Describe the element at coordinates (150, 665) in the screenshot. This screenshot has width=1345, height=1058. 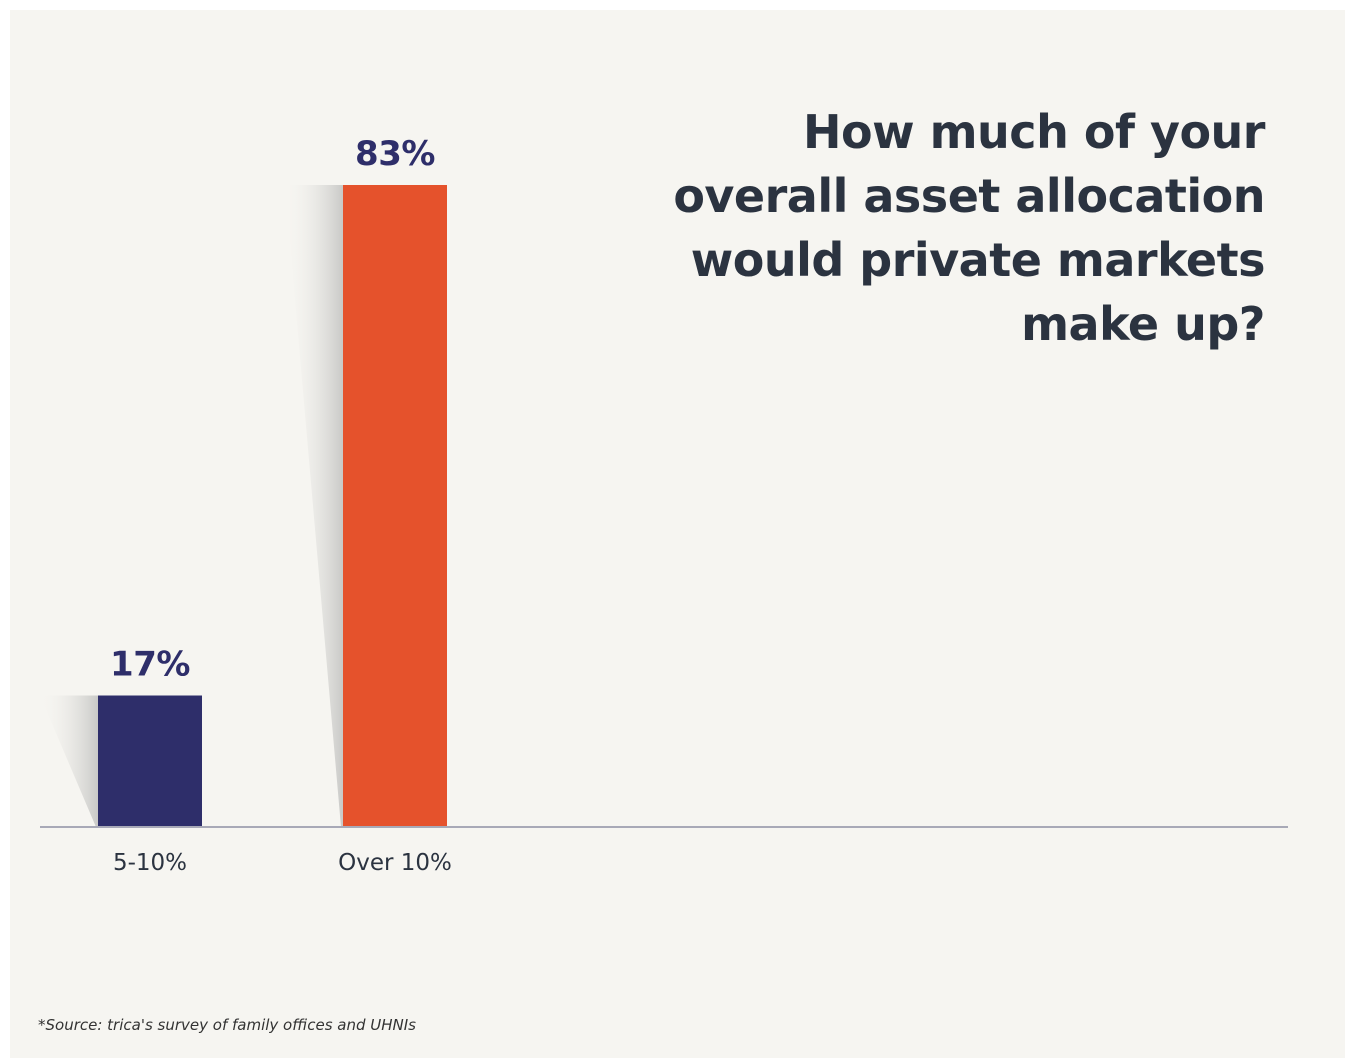
I see `value-label-1: 17%` at that location.